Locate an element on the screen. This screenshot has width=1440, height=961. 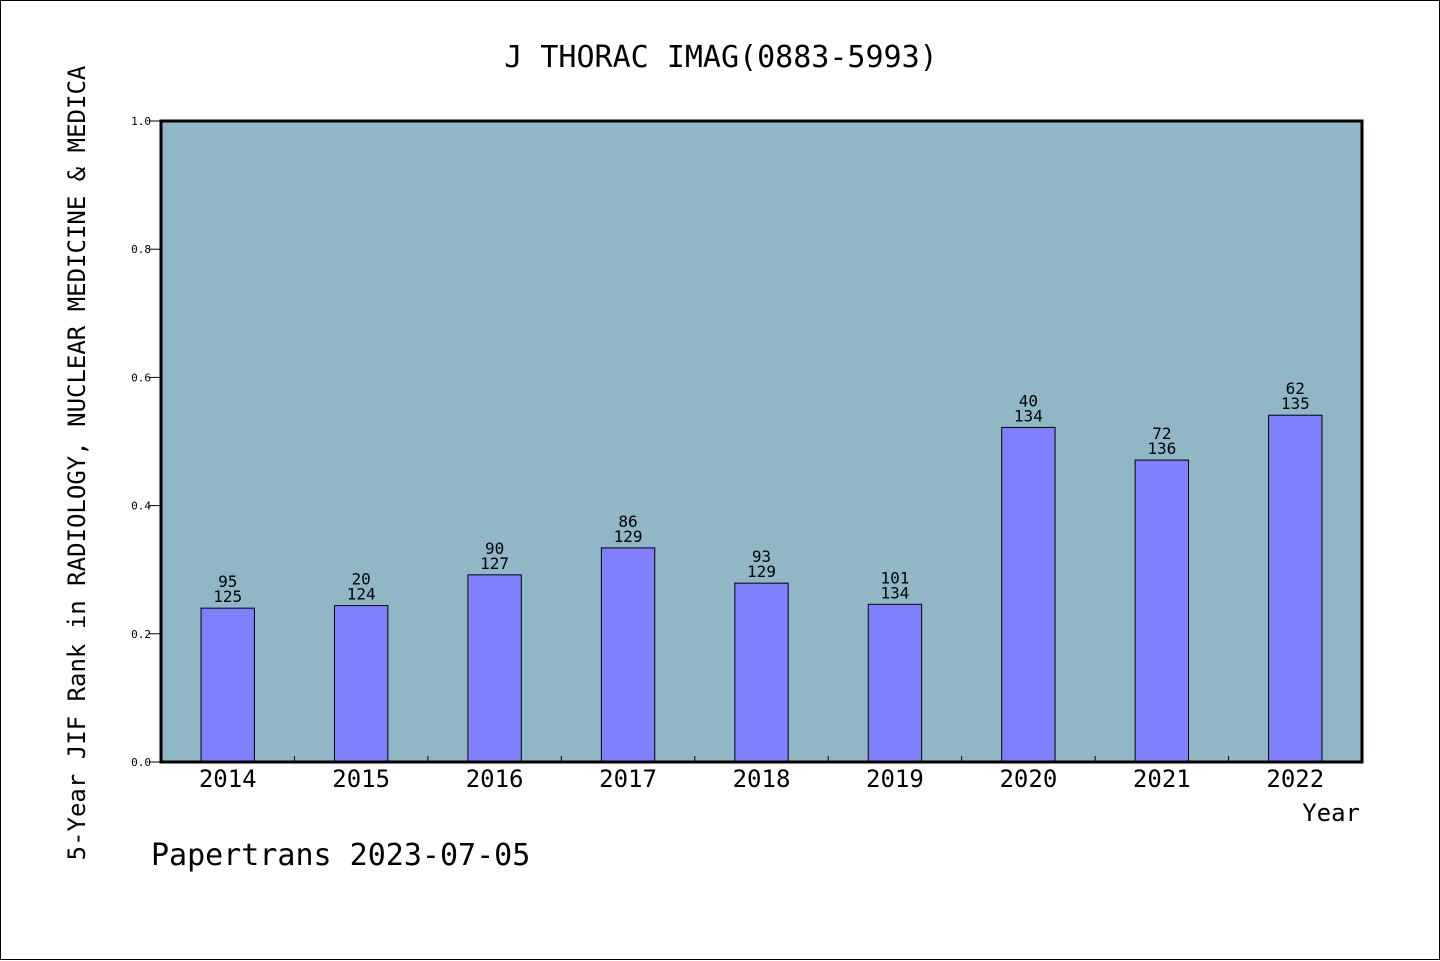
bar-2022 is located at coordinates (1295, 588).